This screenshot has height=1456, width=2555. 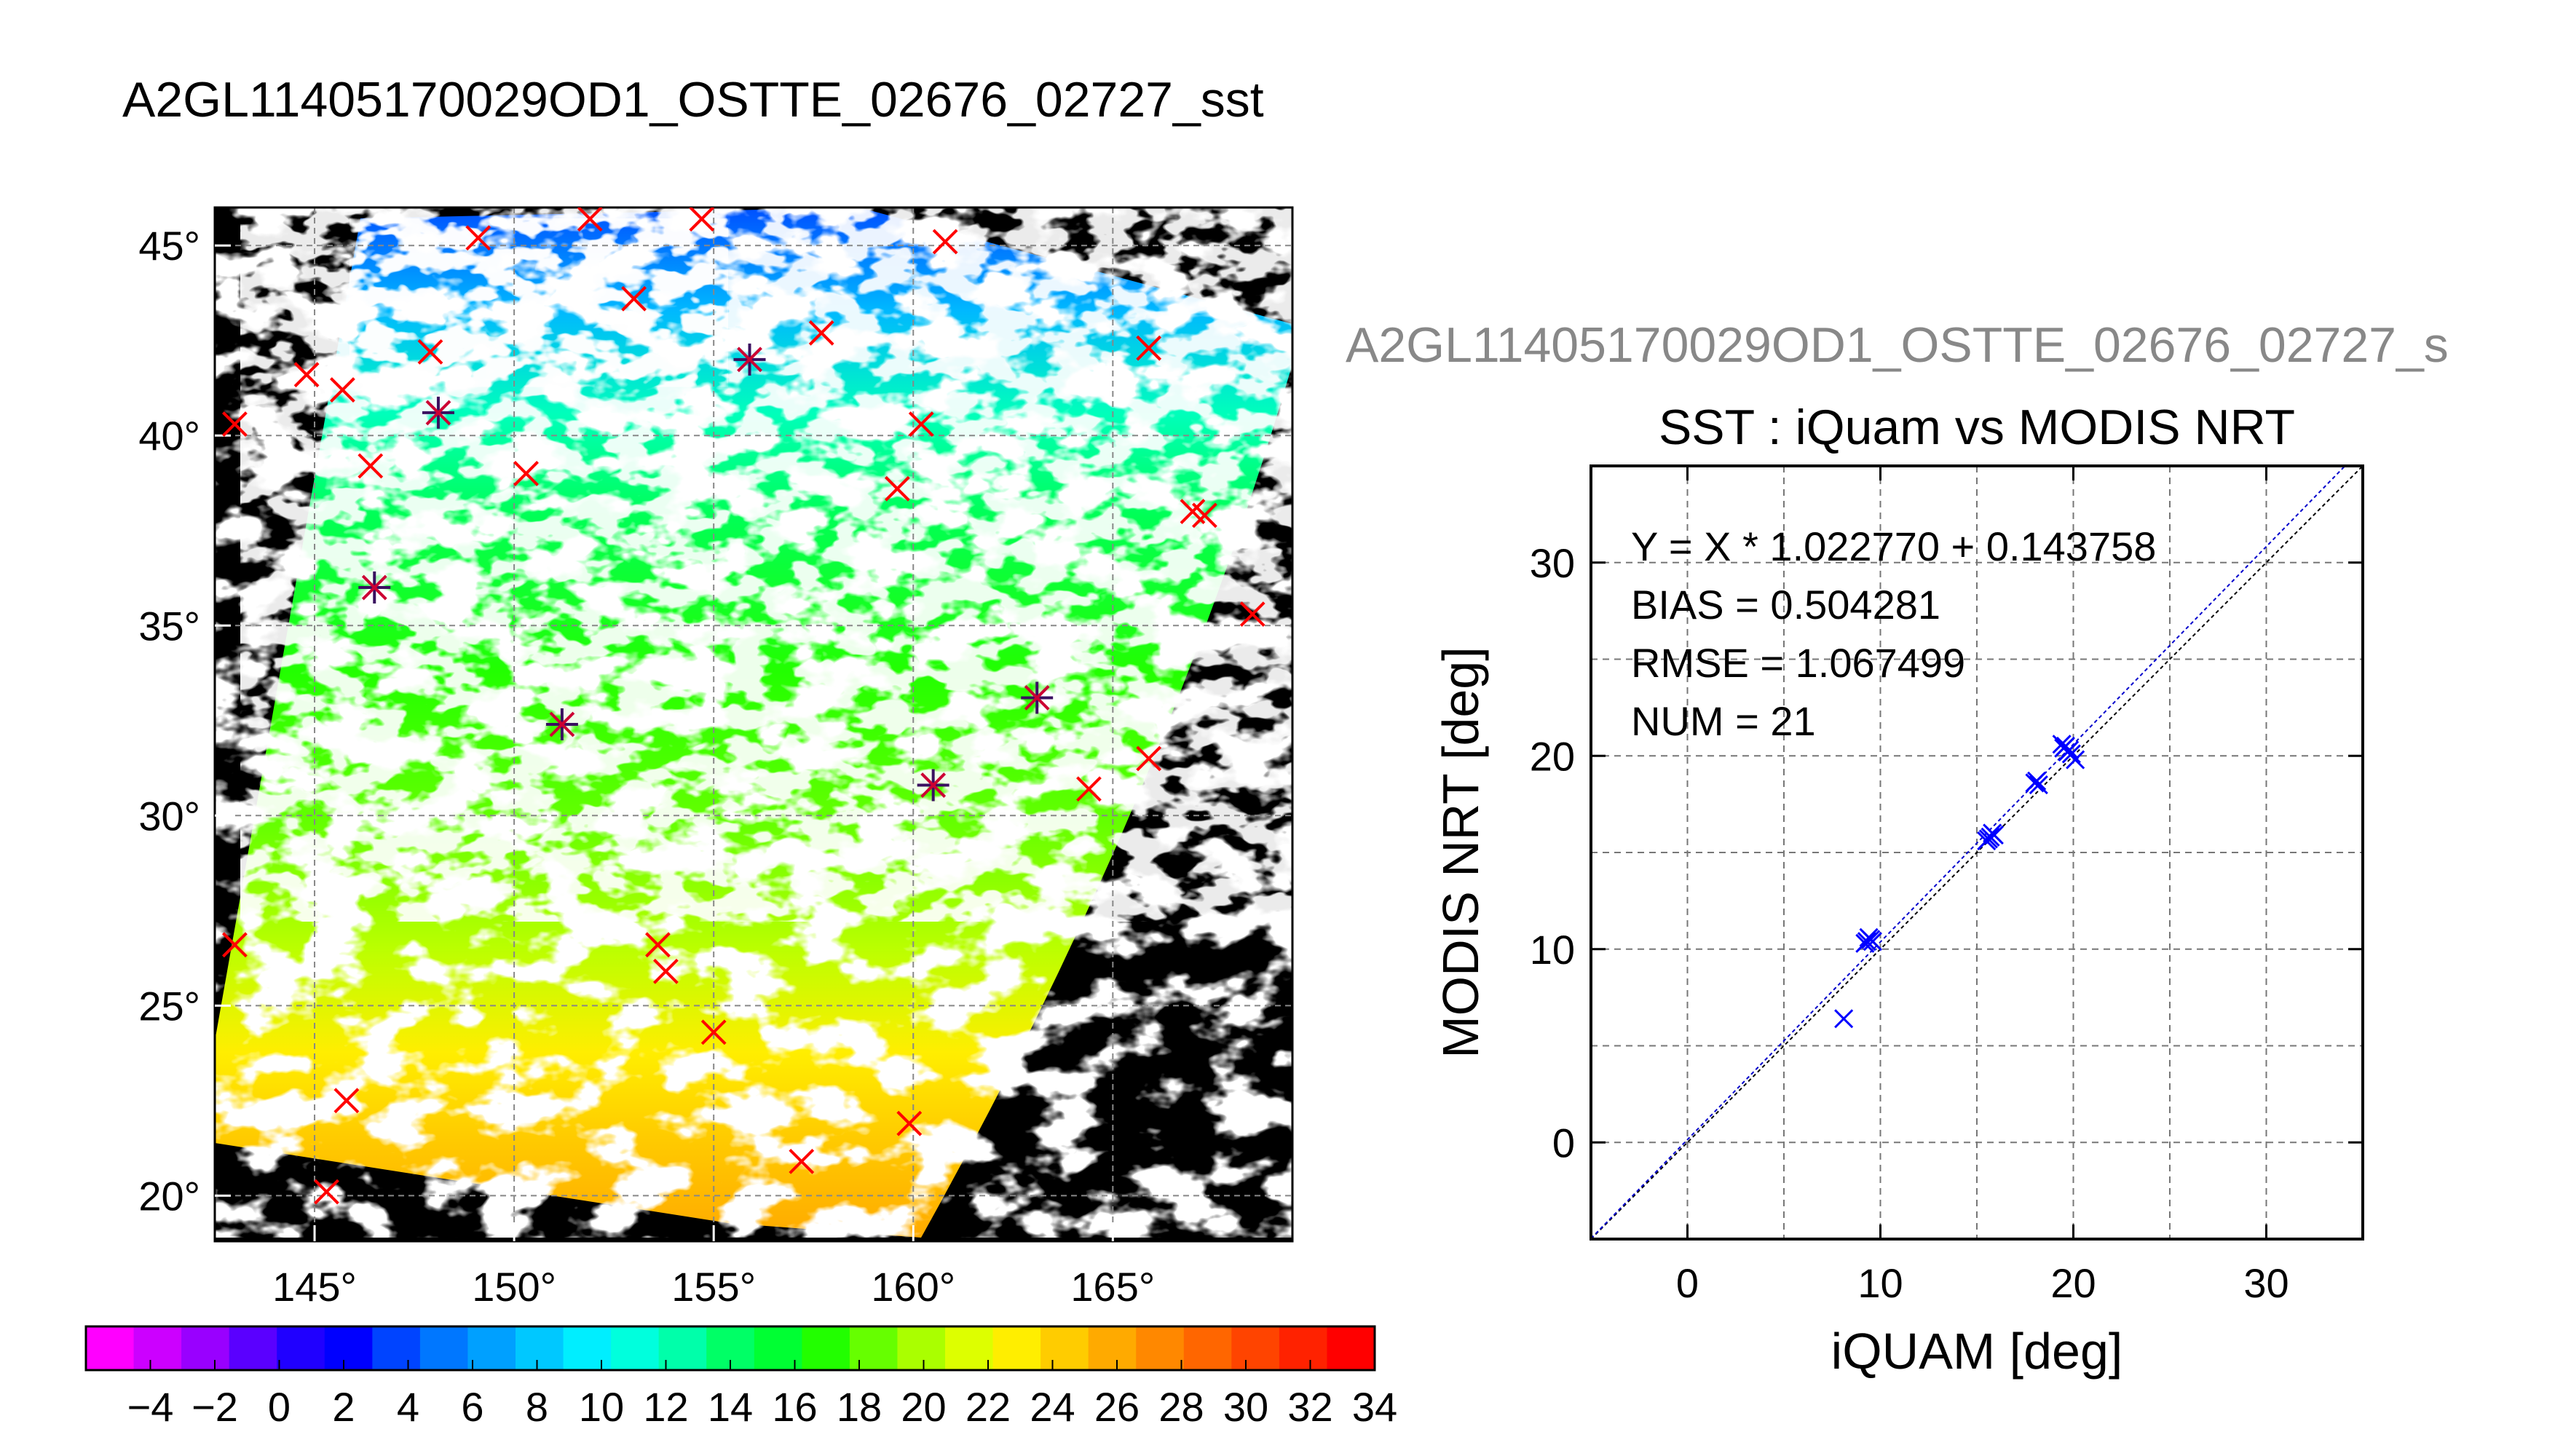 I want to click on colorbar-tick-label: 22, so click(x=988, y=1407).